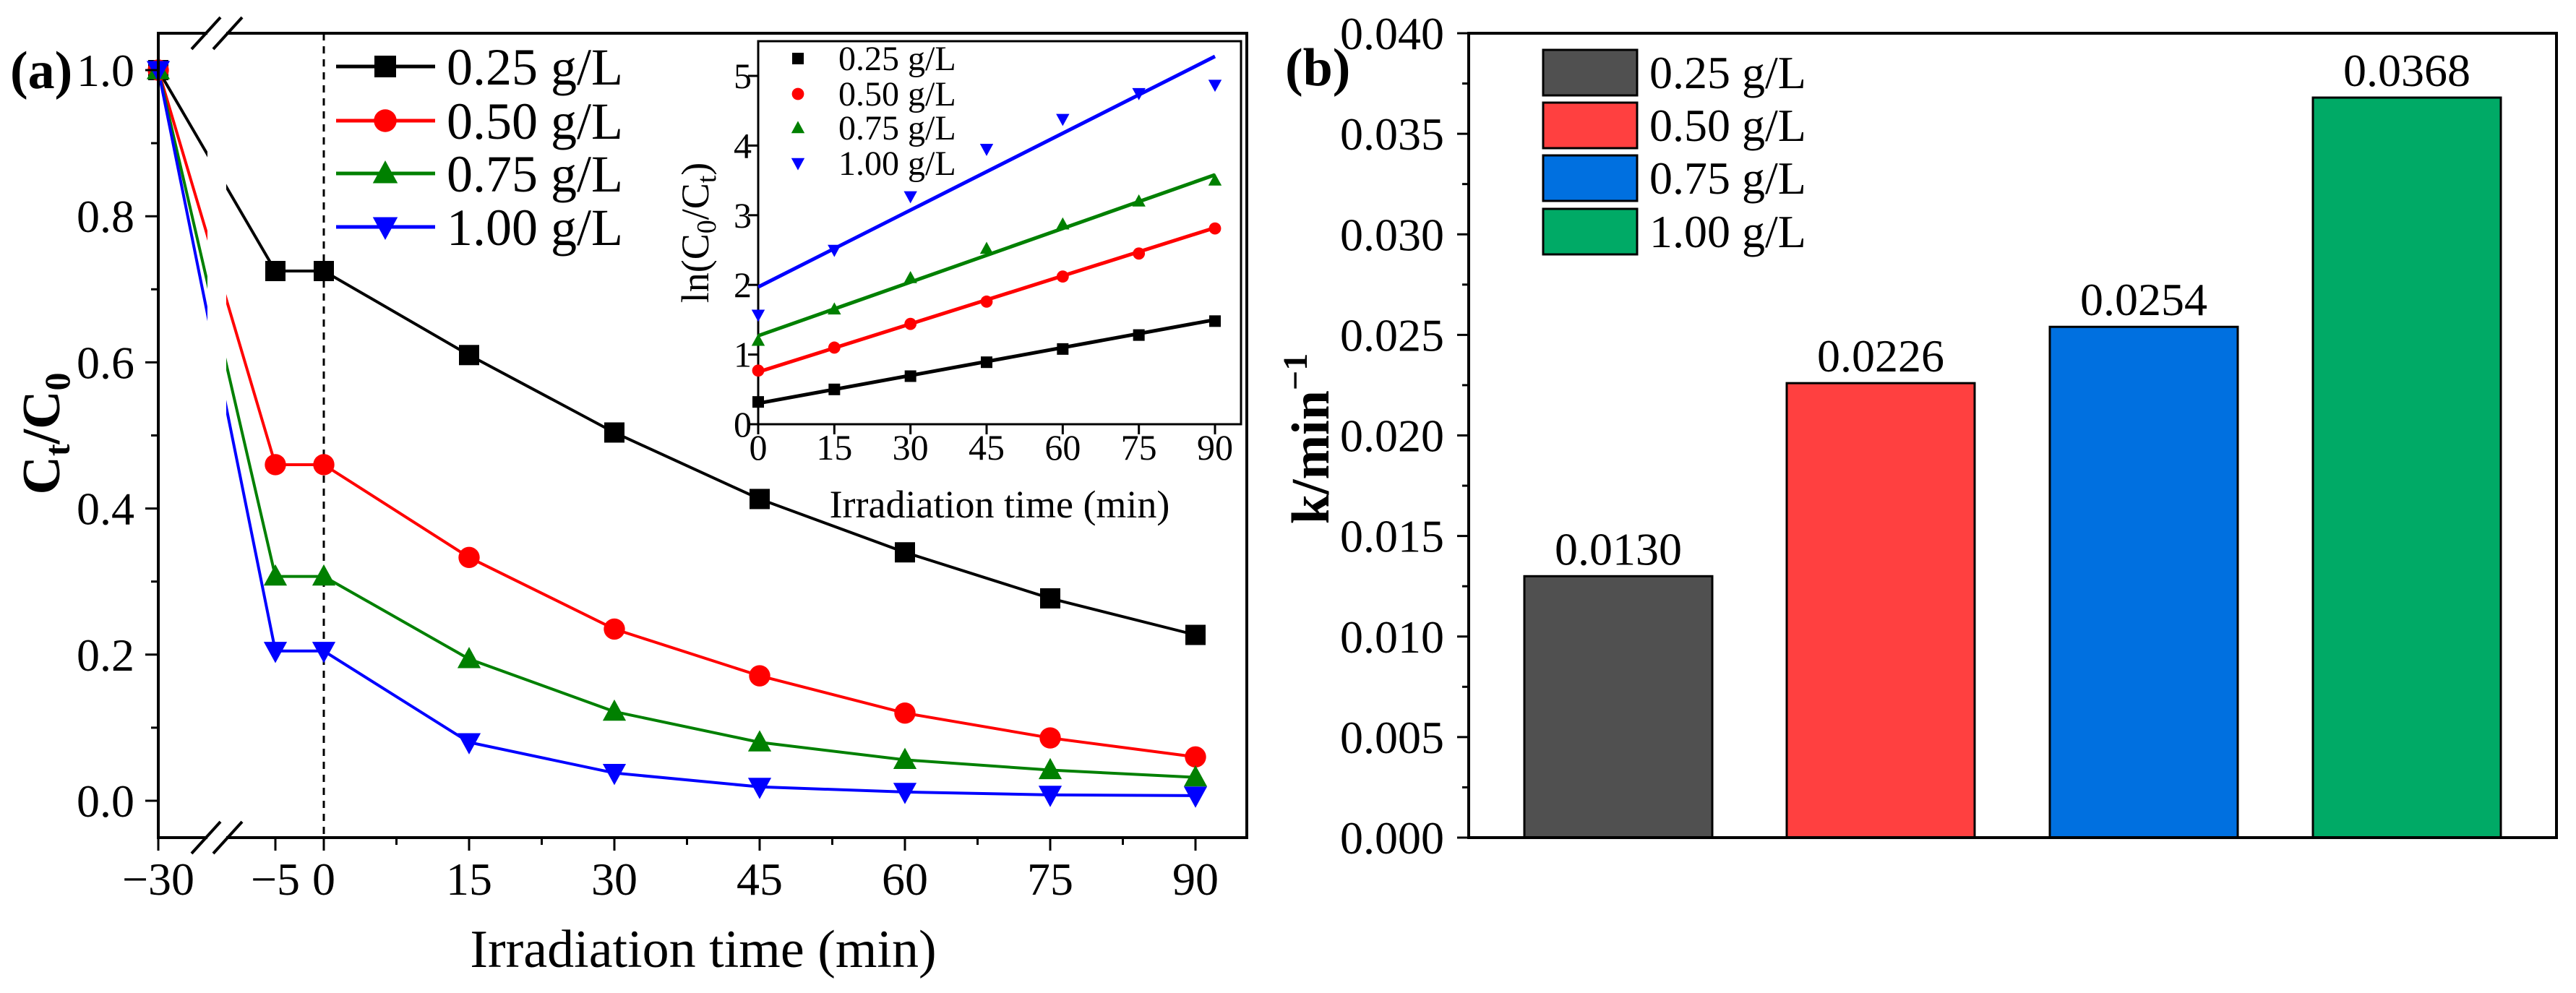 The width and height of the screenshot is (2576, 993). What do you see at coordinates (106, 801) in the screenshot?
I see `y-tick-label: 0.0` at bounding box center [106, 801].